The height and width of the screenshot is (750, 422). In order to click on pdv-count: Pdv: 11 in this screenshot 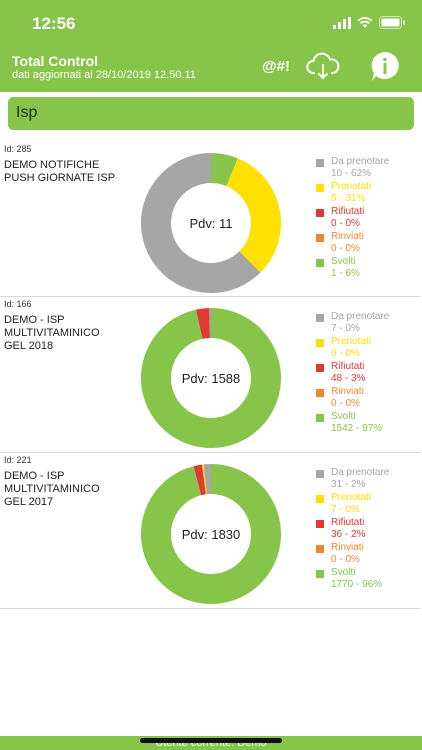, I will do `click(211, 223)`.